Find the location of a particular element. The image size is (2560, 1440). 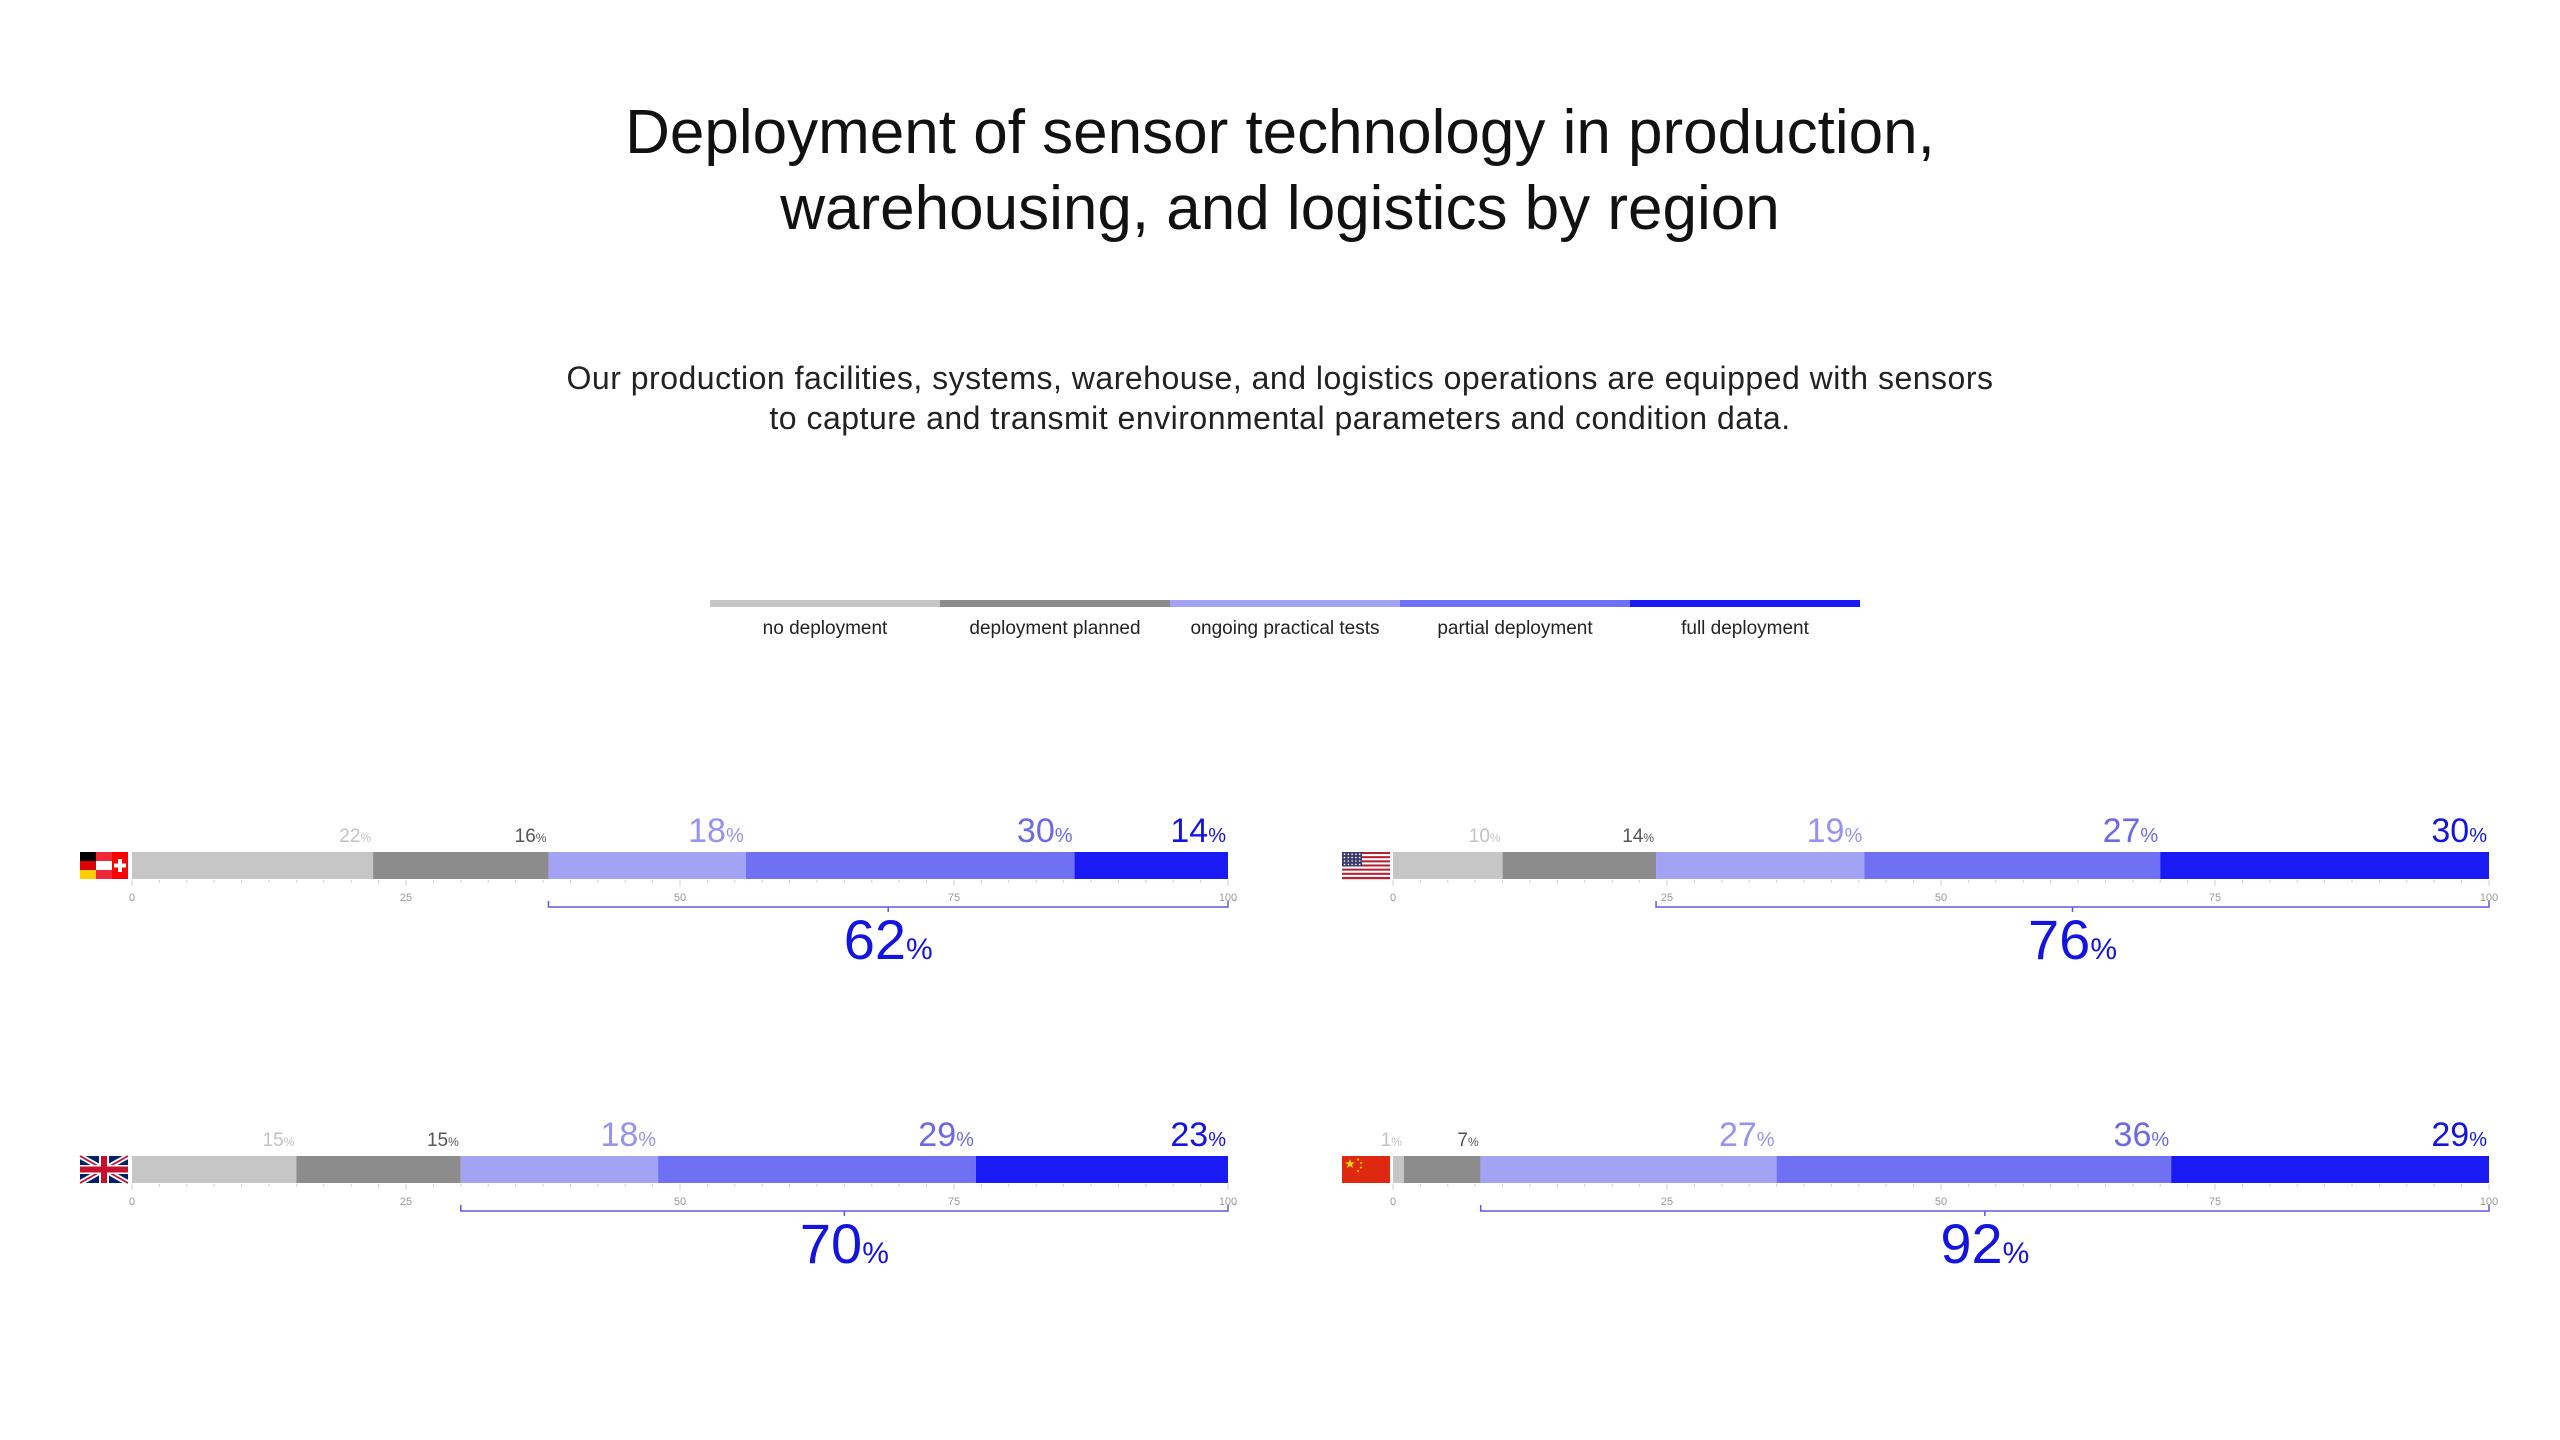

value-label: 14% is located at coordinates (1638, 836).